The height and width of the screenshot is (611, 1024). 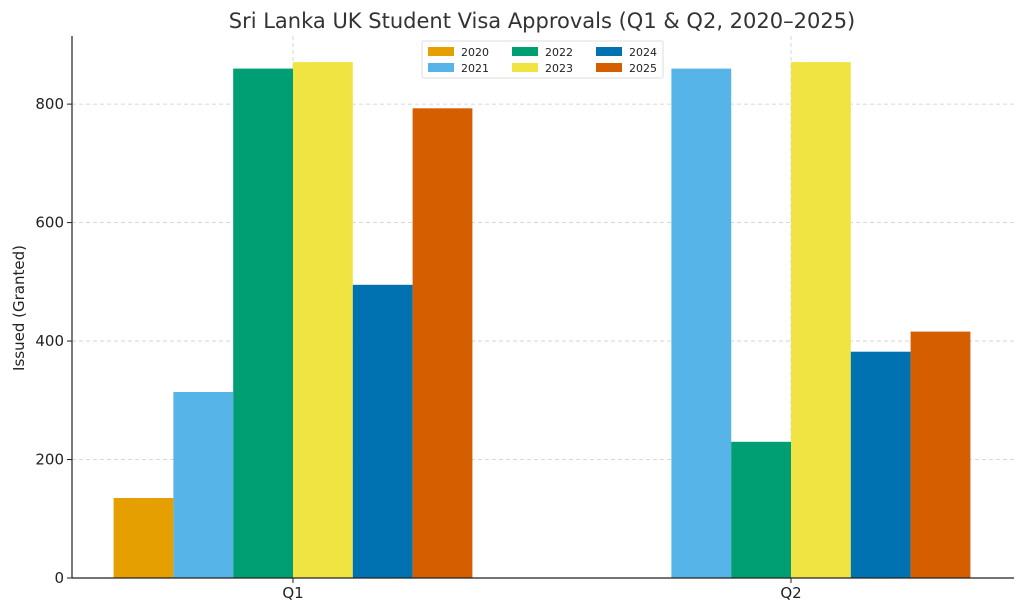 I want to click on bar-2025-Q1, so click(x=442, y=343).